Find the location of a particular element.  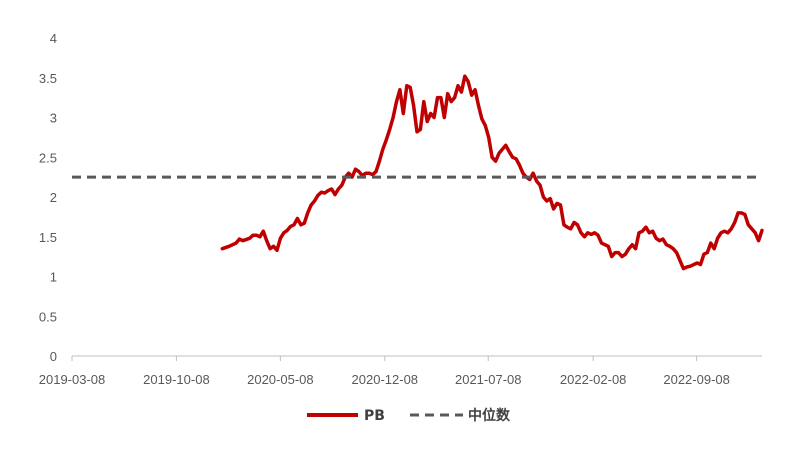

y-tick-label: 2 is located at coordinates (53, 197).